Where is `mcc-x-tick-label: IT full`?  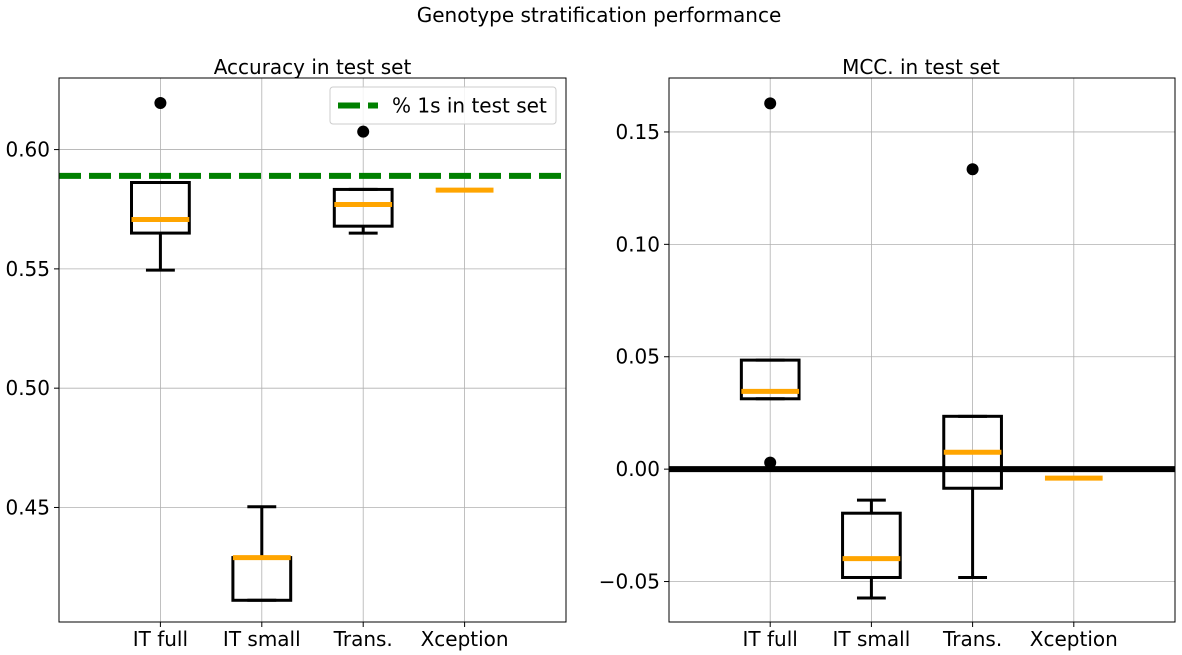
mcc-x-tick-label: IT full is located at coordinates (770, 639).